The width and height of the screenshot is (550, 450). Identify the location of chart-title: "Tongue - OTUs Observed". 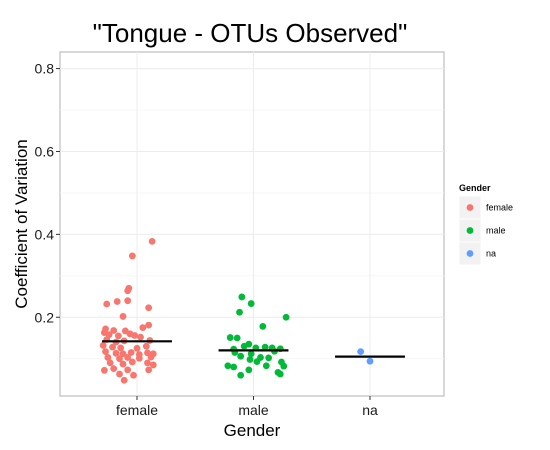
(250, 33).